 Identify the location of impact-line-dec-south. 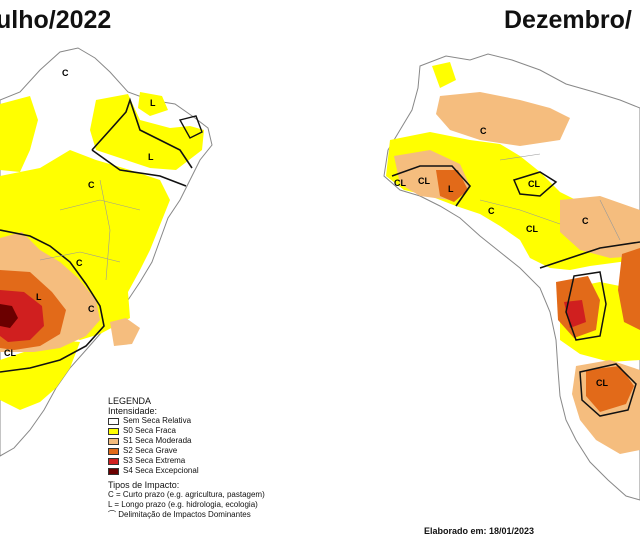
(608, 390).